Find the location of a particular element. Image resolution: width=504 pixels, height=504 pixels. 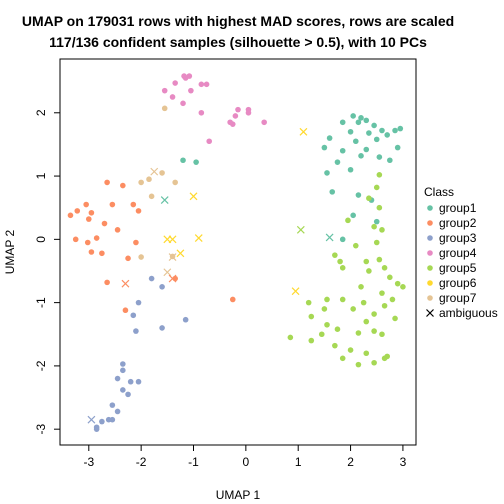

legend-label: ambiguous is located at coordinates (468, 313).